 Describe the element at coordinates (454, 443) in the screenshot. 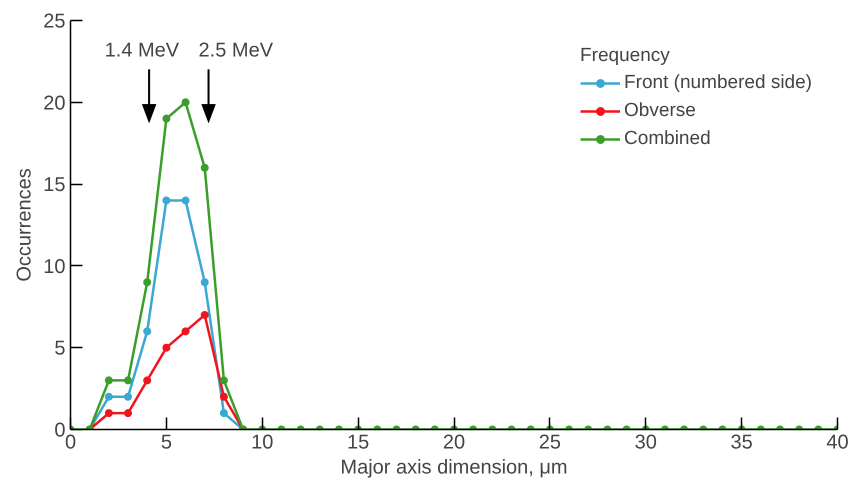

I see `x-tick-label: 20` at that location.